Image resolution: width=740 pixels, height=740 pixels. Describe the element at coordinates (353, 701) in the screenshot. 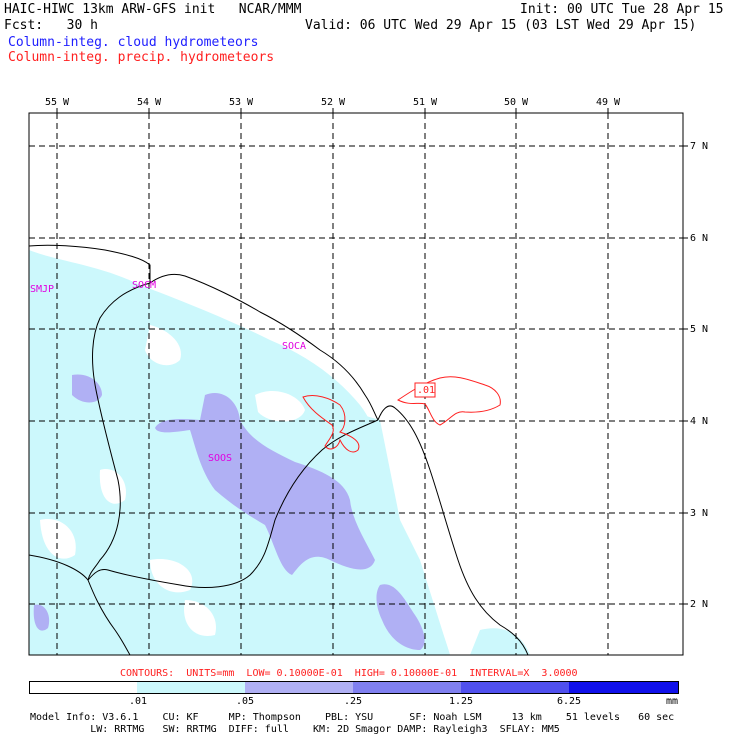

I see `colorbar-label-2: .25` at that location.